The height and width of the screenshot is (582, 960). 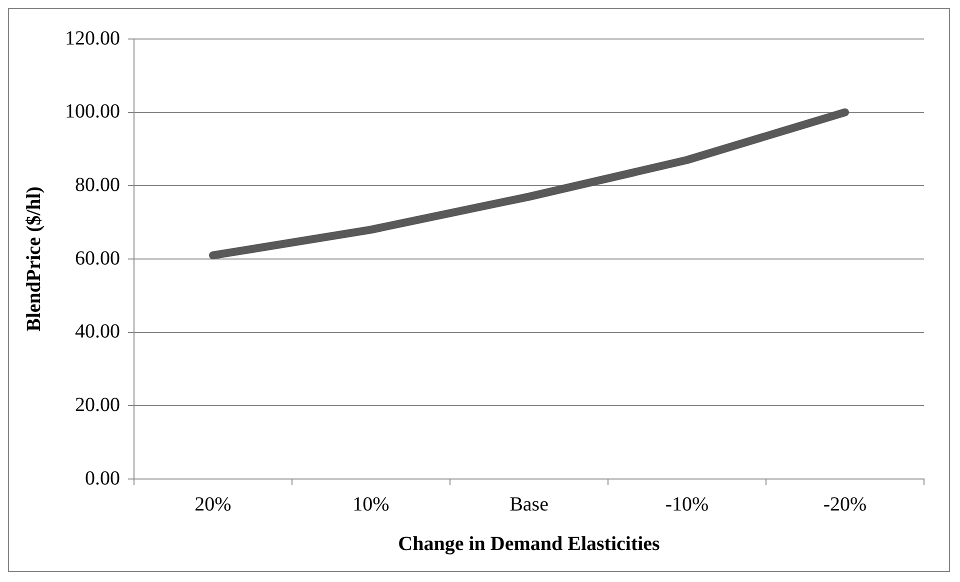 I want to click on x-tick-label: -20%, so click(x=845, y=504).